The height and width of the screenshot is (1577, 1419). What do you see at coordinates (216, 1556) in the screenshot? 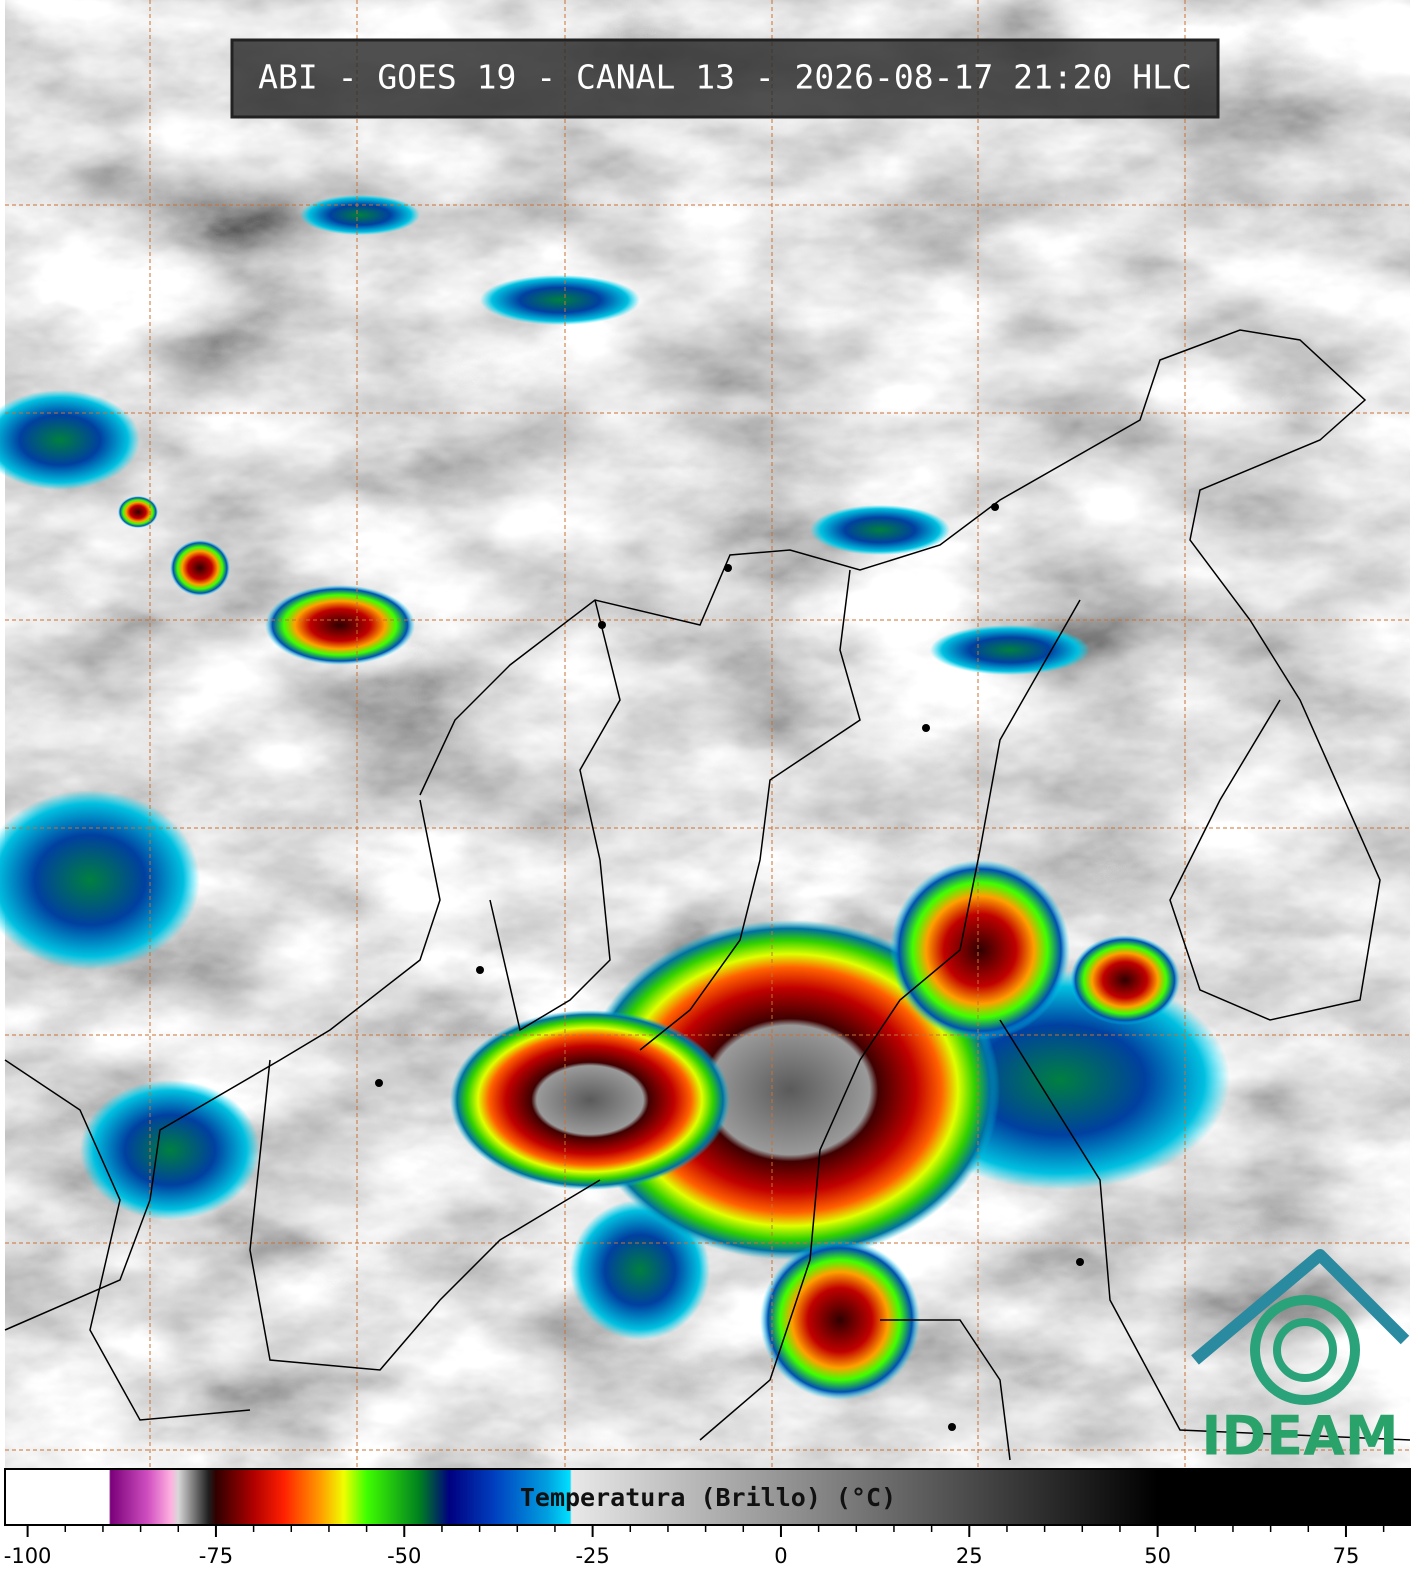
I see `tick-label: -75` at bounding box center [216, 1556].